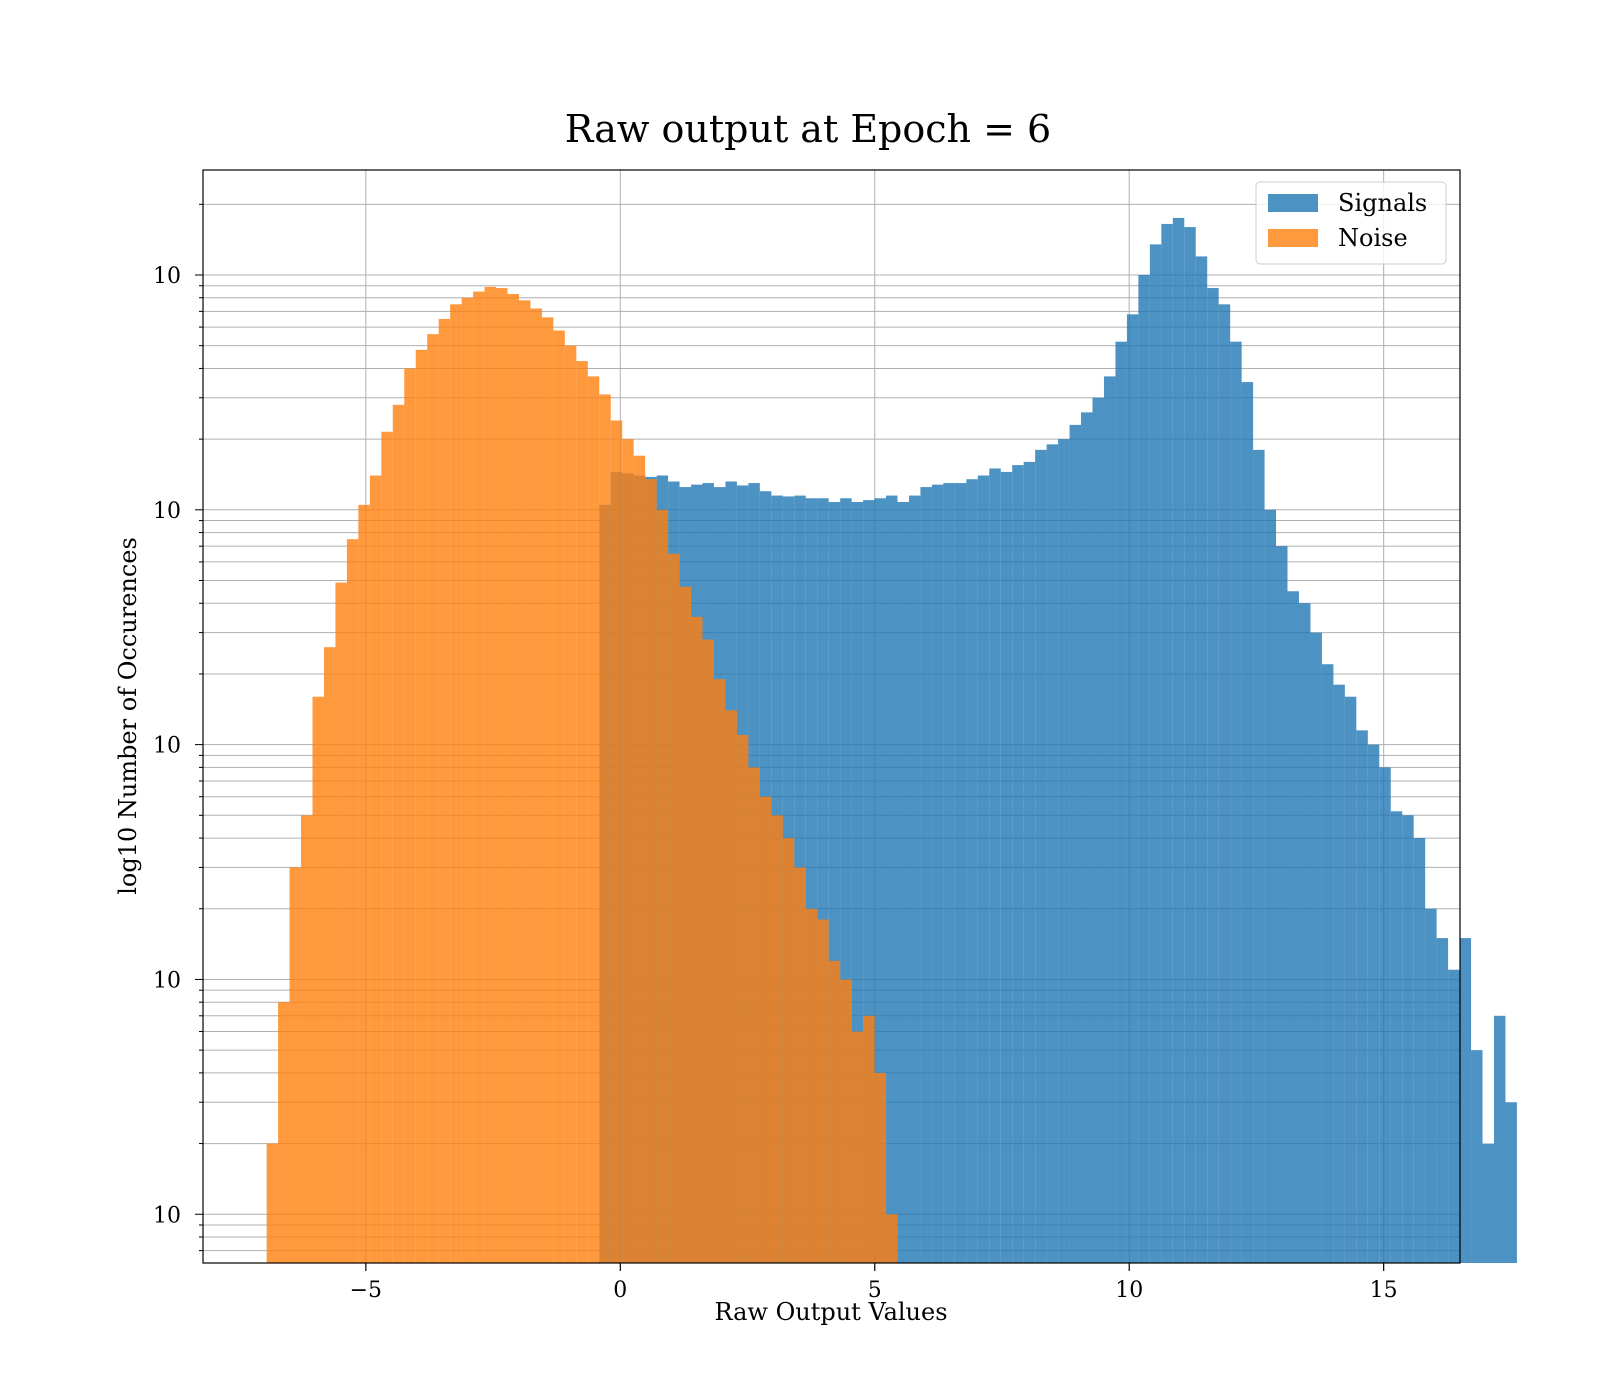 Image resolution: width=1600 pixels, height=1400 pixels. I want to click on x-tick-label: 0, so click(620, 1290).